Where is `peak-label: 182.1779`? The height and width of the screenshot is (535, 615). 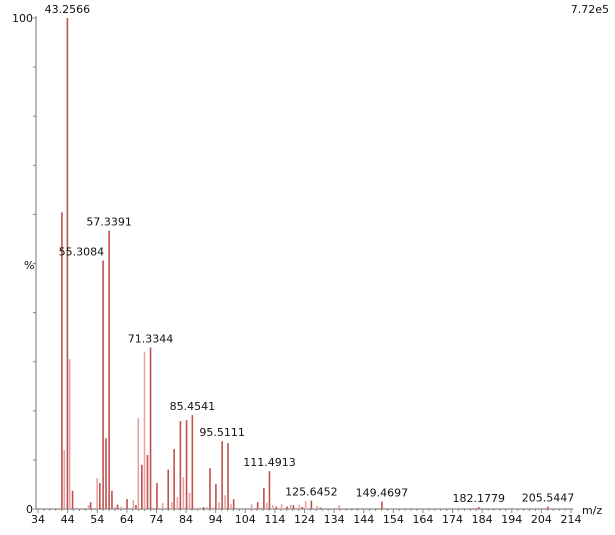
peak-label: 182.1779 is located at coordinates (479, 498).